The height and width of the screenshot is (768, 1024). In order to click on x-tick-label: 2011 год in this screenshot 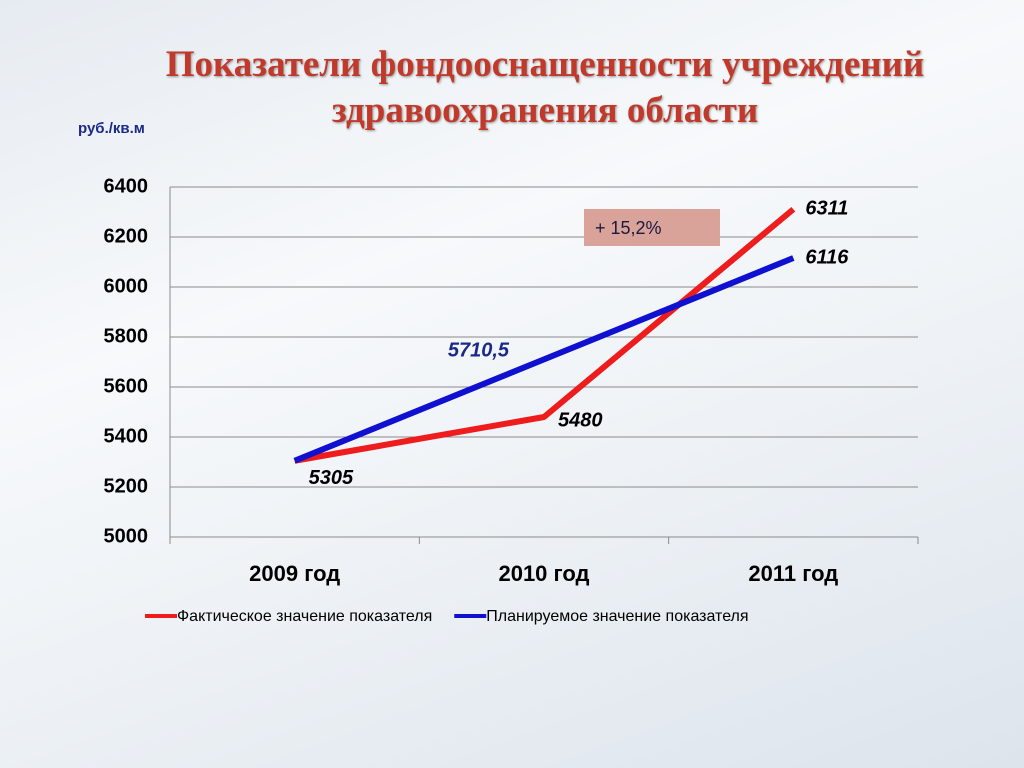, I will do `click(793, 573)`.